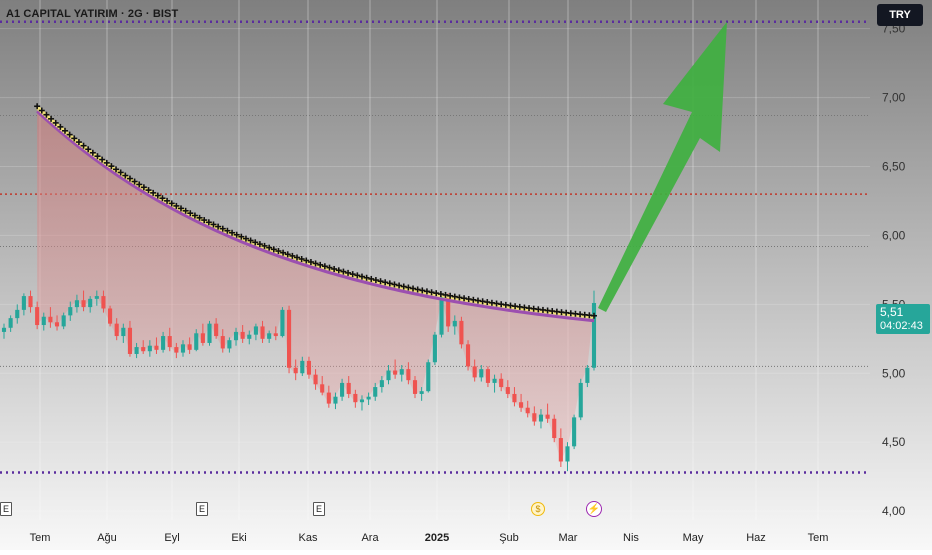 Image resolution: width=932 pixels, height=555 pixels. What do you see at coordinates (894, 235) in the screenshot?
I see `y-tick-label: 6,00` at bounding box center [894, 235].